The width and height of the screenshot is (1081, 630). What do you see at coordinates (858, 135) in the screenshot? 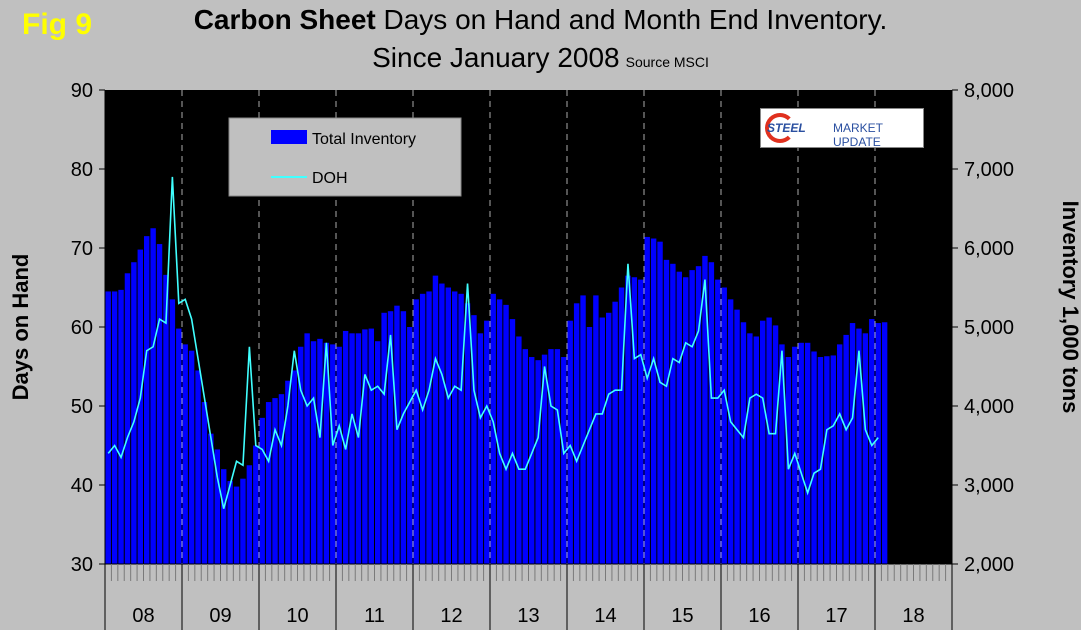
I see `logo-word-market-update: MARKET UPDATE` at bounding box center [858, 135].